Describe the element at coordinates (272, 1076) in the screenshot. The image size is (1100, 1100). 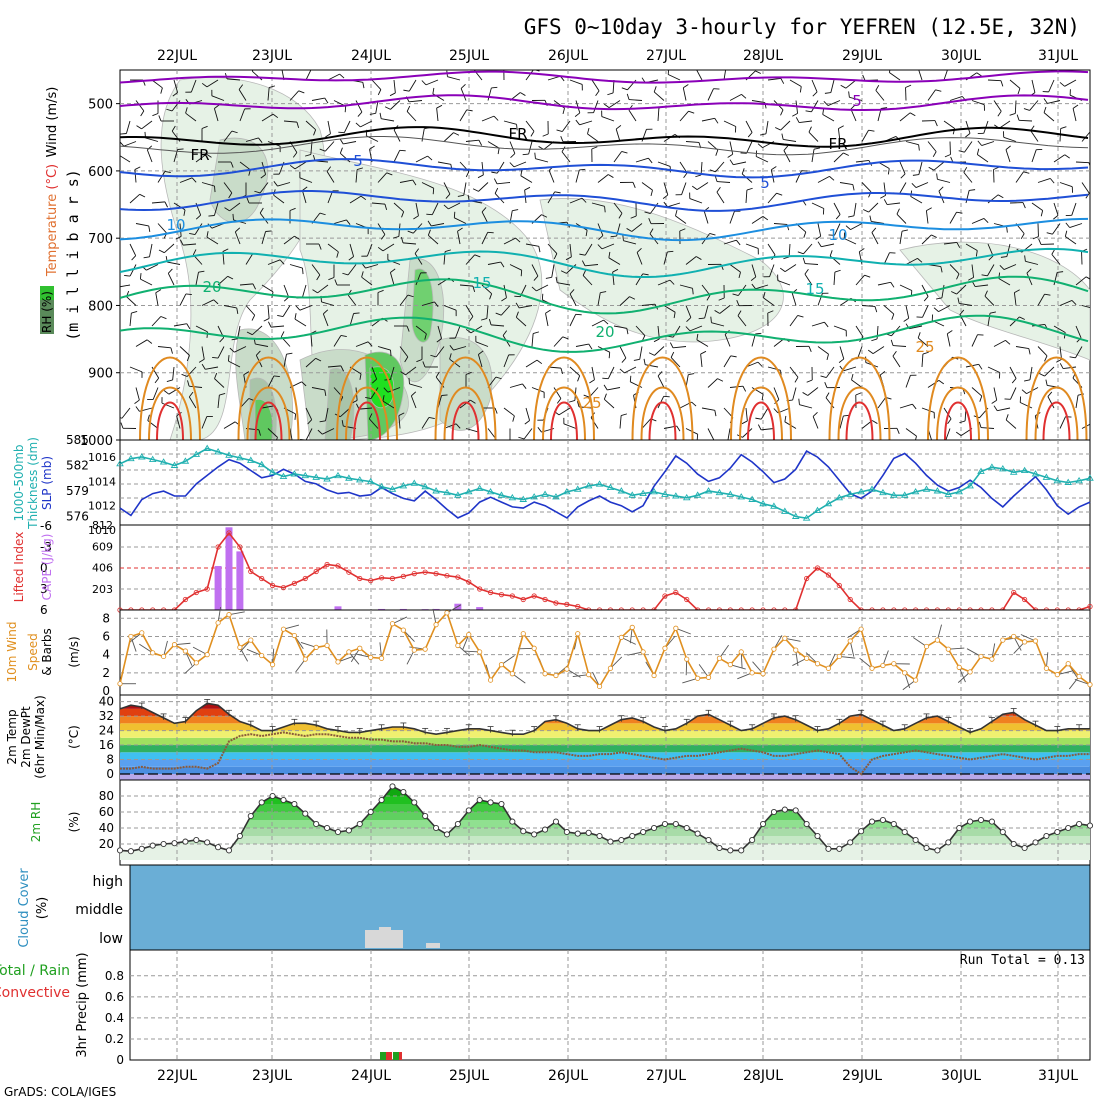
I see `date-label-bottom: 23JUL` at that location.